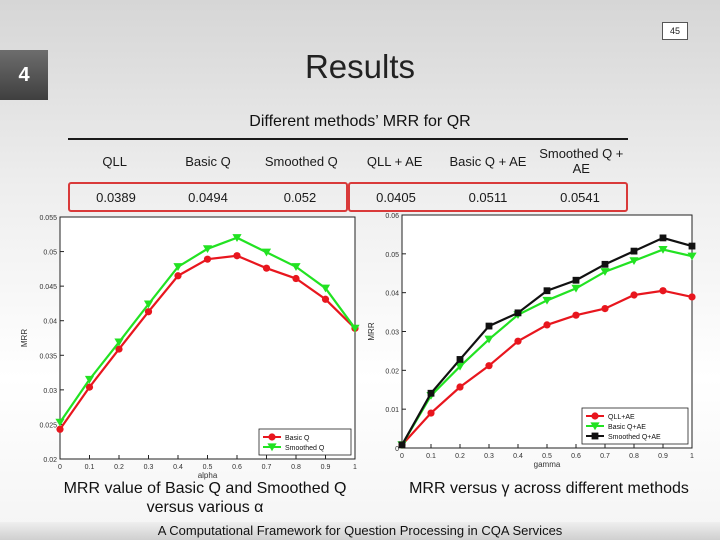 The width and height of the screenshot is (720, 540). I want to click on legend: QLL+AE Basic Q+AE Smoothed Q+AE, so click(635, 426).